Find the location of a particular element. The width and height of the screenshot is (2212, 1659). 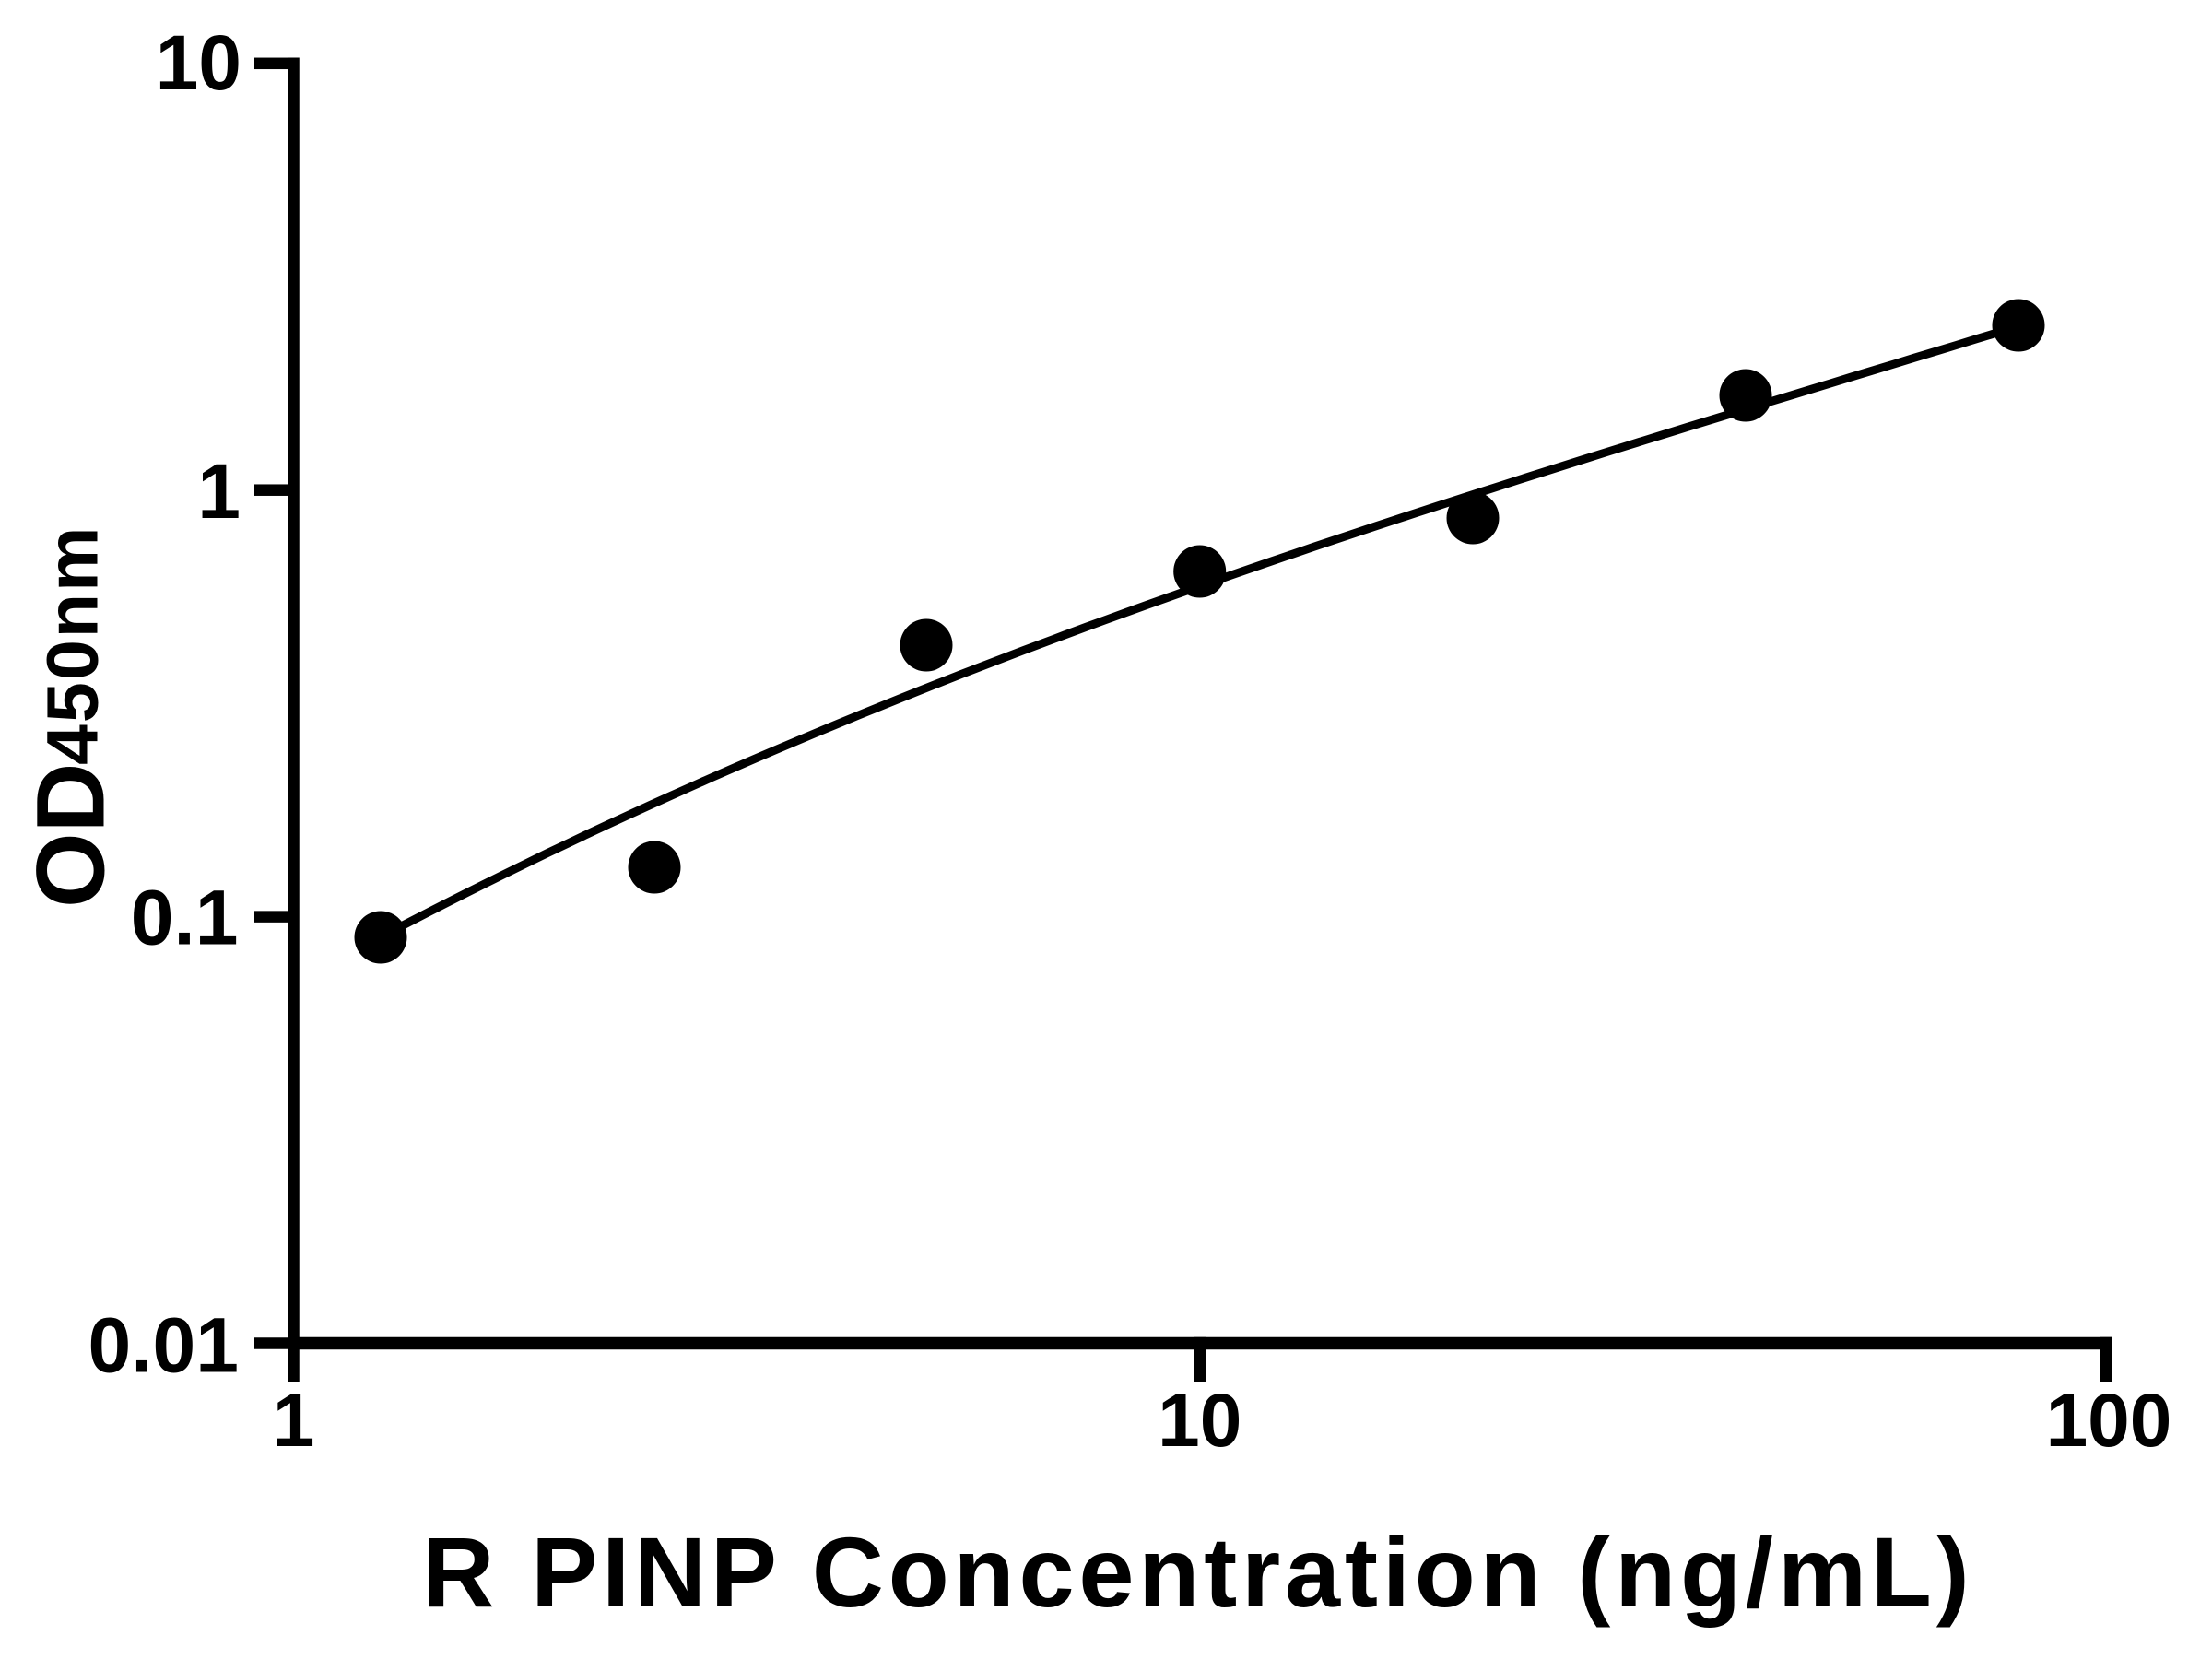

svg-text: 0.1 is located at coordinates (185, 918).